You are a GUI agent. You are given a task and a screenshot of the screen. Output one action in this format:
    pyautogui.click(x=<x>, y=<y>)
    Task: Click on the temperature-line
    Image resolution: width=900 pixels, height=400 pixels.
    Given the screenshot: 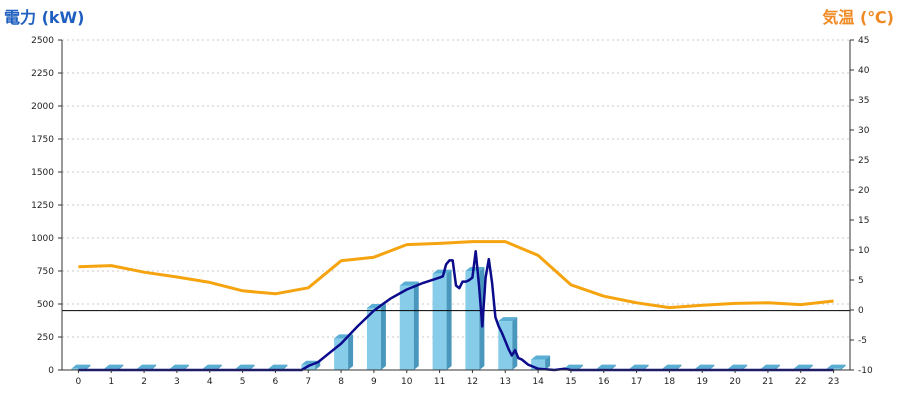 What is the action you would take?
    pyautogui.click(x=456, y=275)
    